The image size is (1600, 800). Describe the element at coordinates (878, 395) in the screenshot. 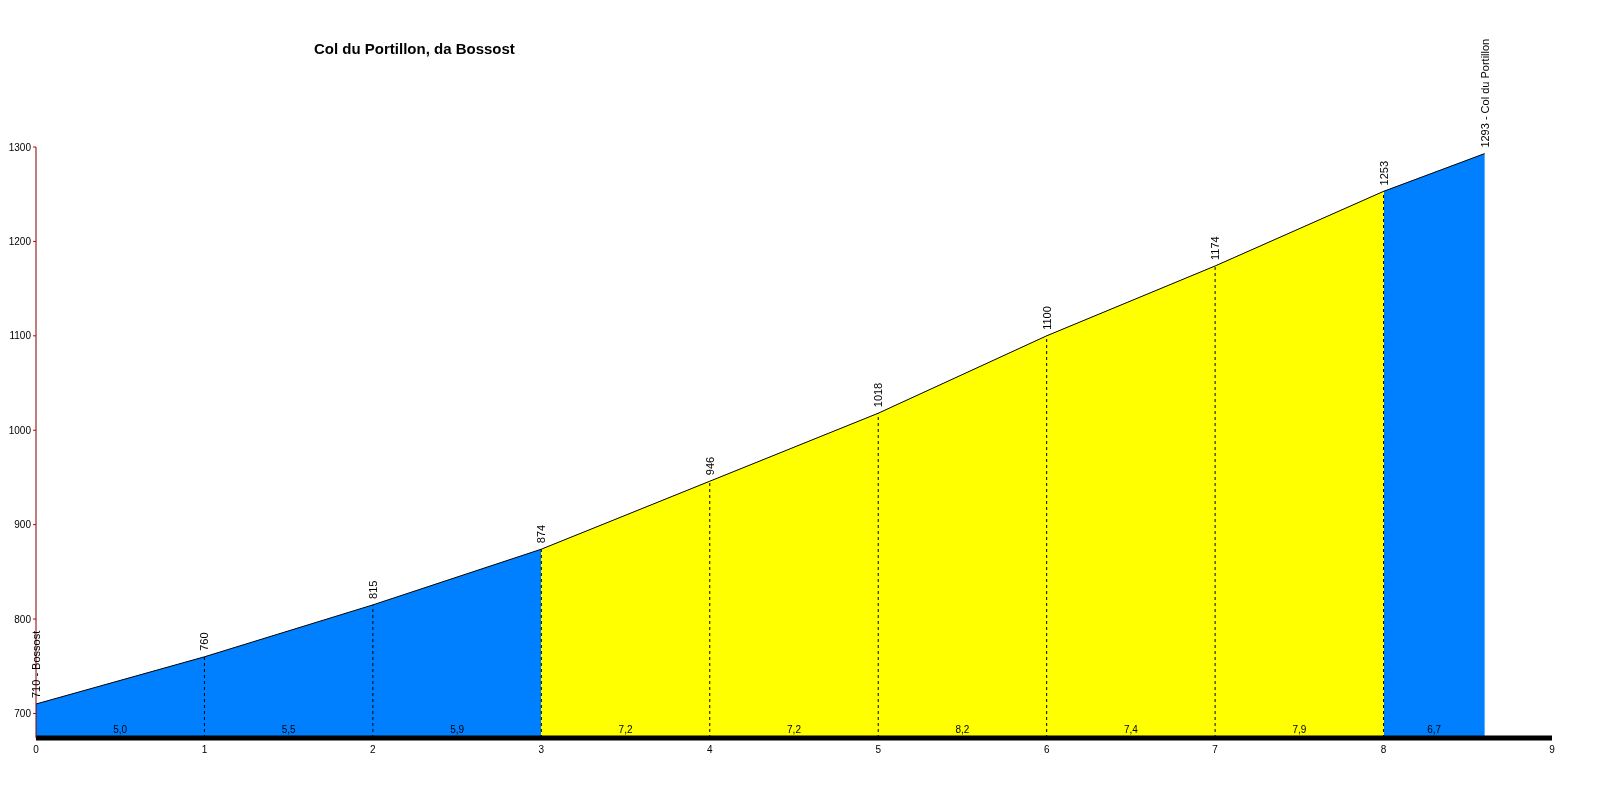

I see `data-label: 1018` at that location.